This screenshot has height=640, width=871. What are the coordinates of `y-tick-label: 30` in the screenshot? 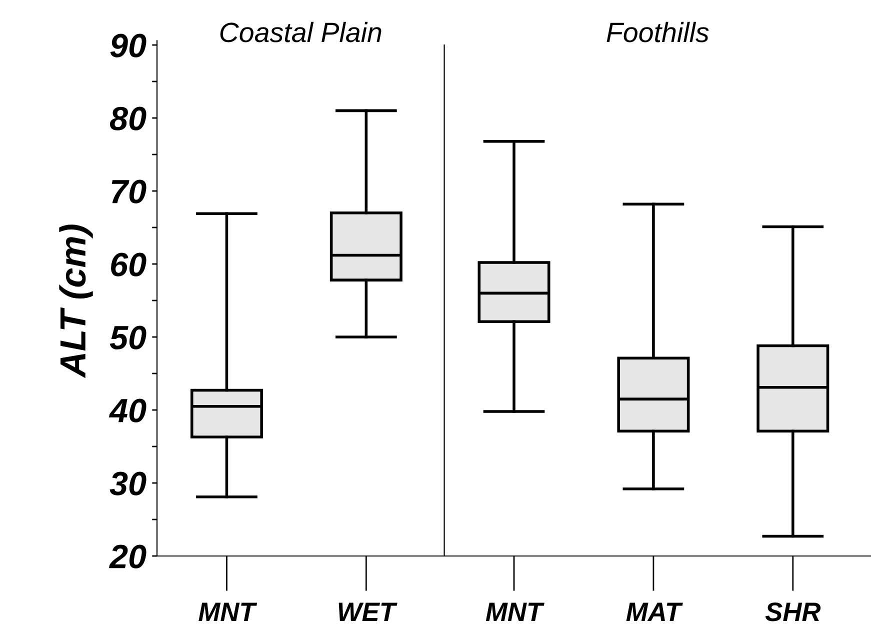 It's located at (128, 484).